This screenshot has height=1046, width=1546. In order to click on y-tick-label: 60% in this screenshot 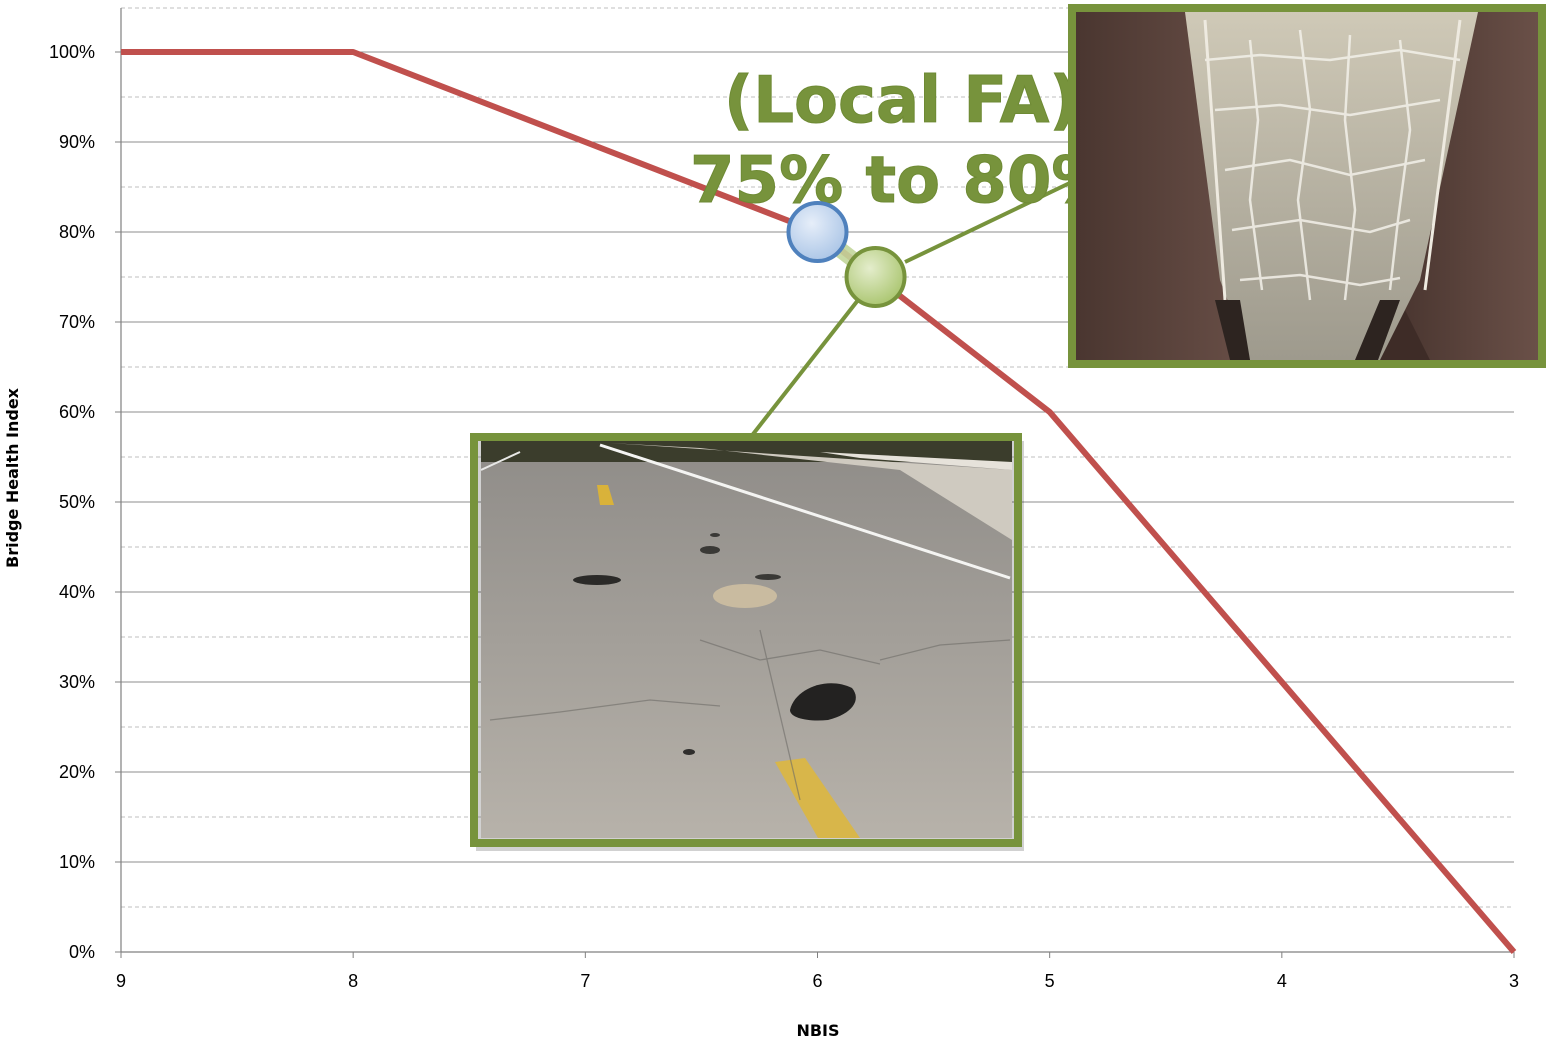, I will do `click(77, 412)`.